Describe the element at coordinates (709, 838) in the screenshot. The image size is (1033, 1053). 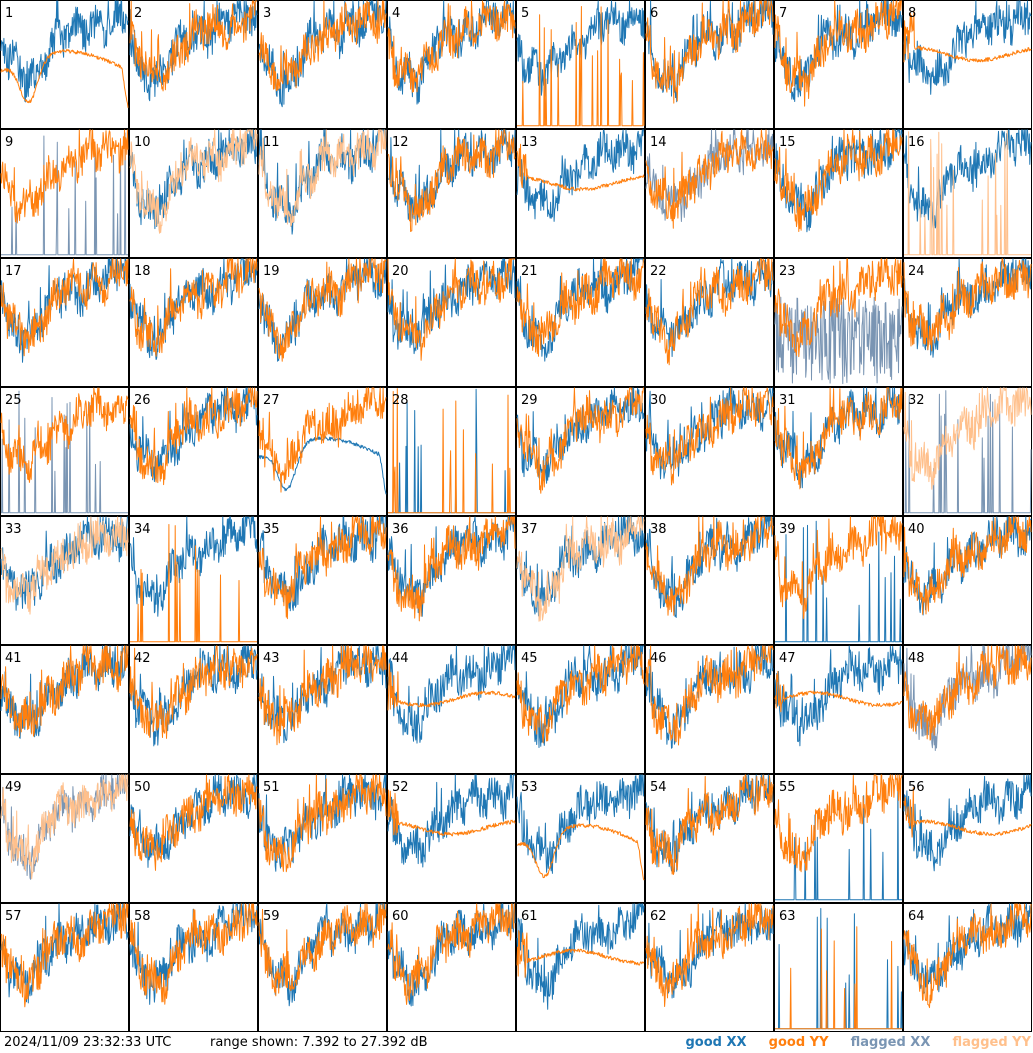
I see `panel-54: 54` at that location.